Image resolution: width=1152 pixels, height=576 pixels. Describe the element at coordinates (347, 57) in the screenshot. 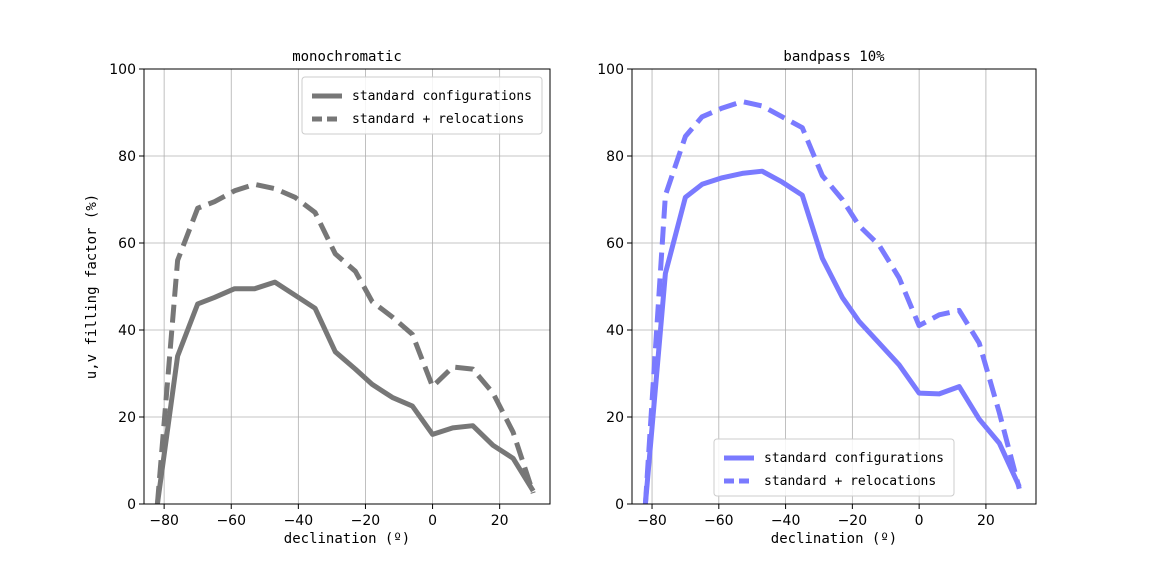

I see `chart-title: monochromatic` at that location.